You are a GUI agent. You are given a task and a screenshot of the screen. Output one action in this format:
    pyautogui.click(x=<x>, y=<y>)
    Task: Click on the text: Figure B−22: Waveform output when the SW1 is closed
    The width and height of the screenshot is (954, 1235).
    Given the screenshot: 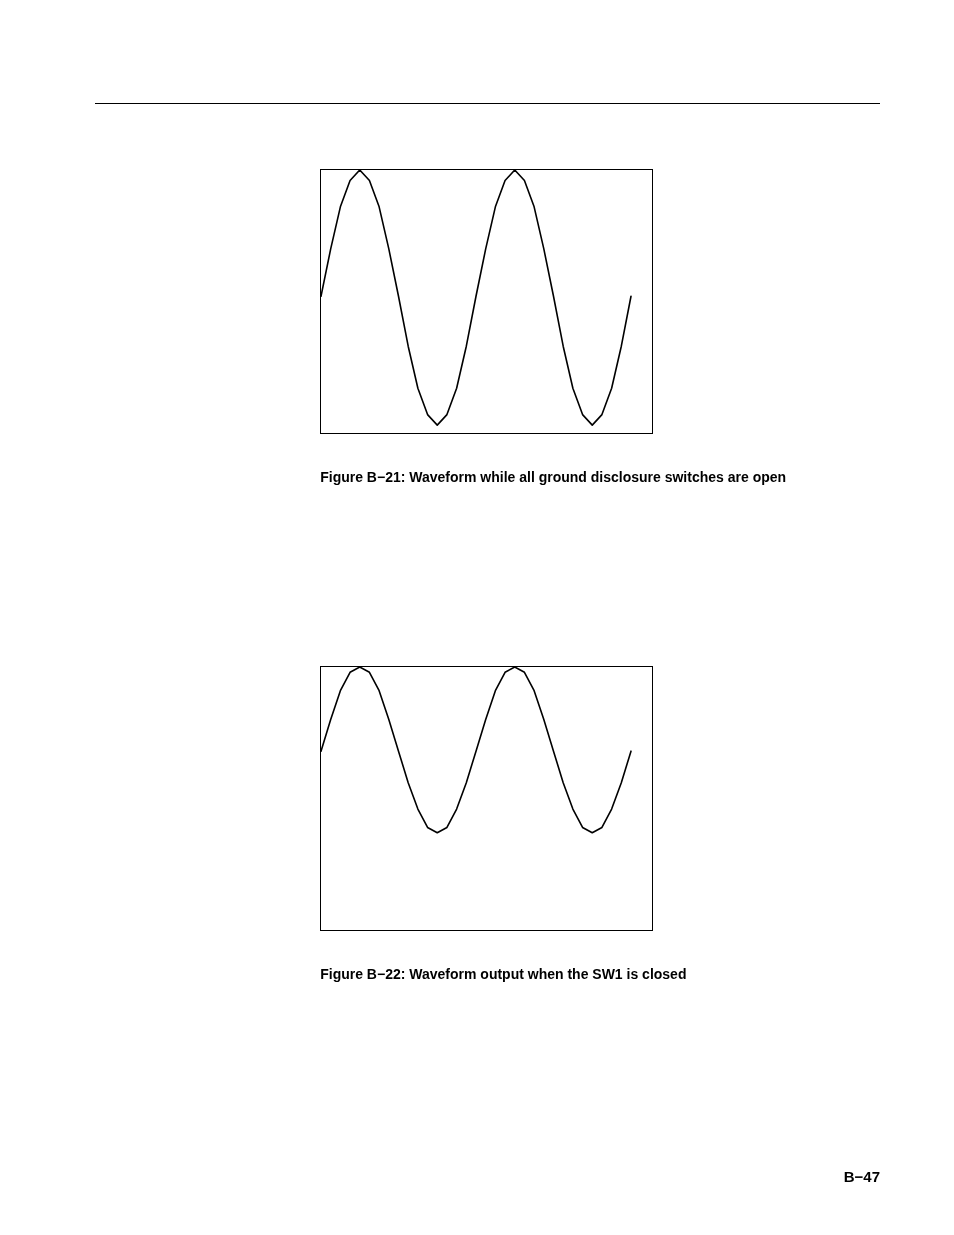 What is the action you would take?
    pyautogui.click(x=503, y=974)
    